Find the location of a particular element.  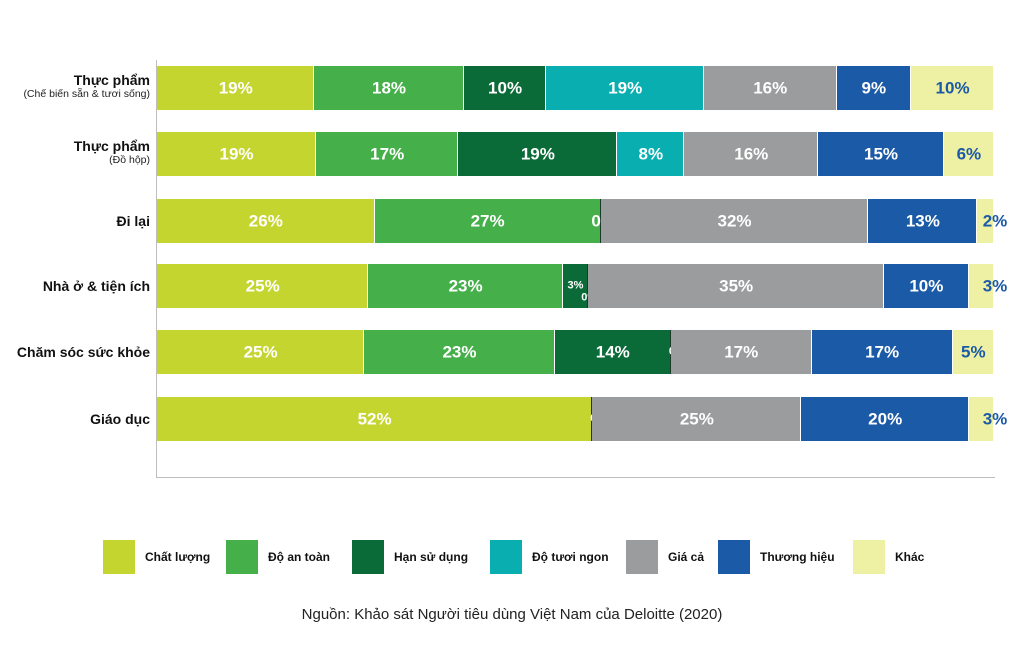

legend-item: Độ an toàn is located at coordinates (278, 557).